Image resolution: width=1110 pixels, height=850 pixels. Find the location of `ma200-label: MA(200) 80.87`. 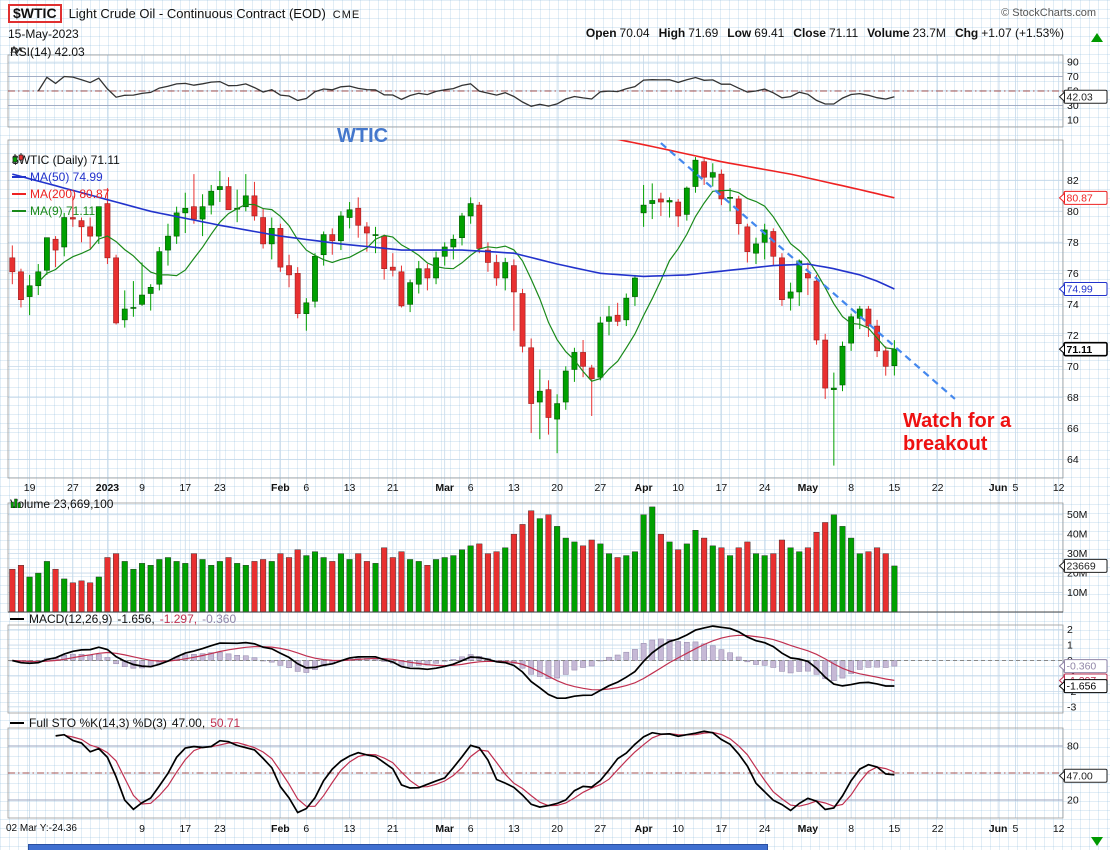

ma200-label: MA(200) 80.87 is located at coordinates (70, 194).